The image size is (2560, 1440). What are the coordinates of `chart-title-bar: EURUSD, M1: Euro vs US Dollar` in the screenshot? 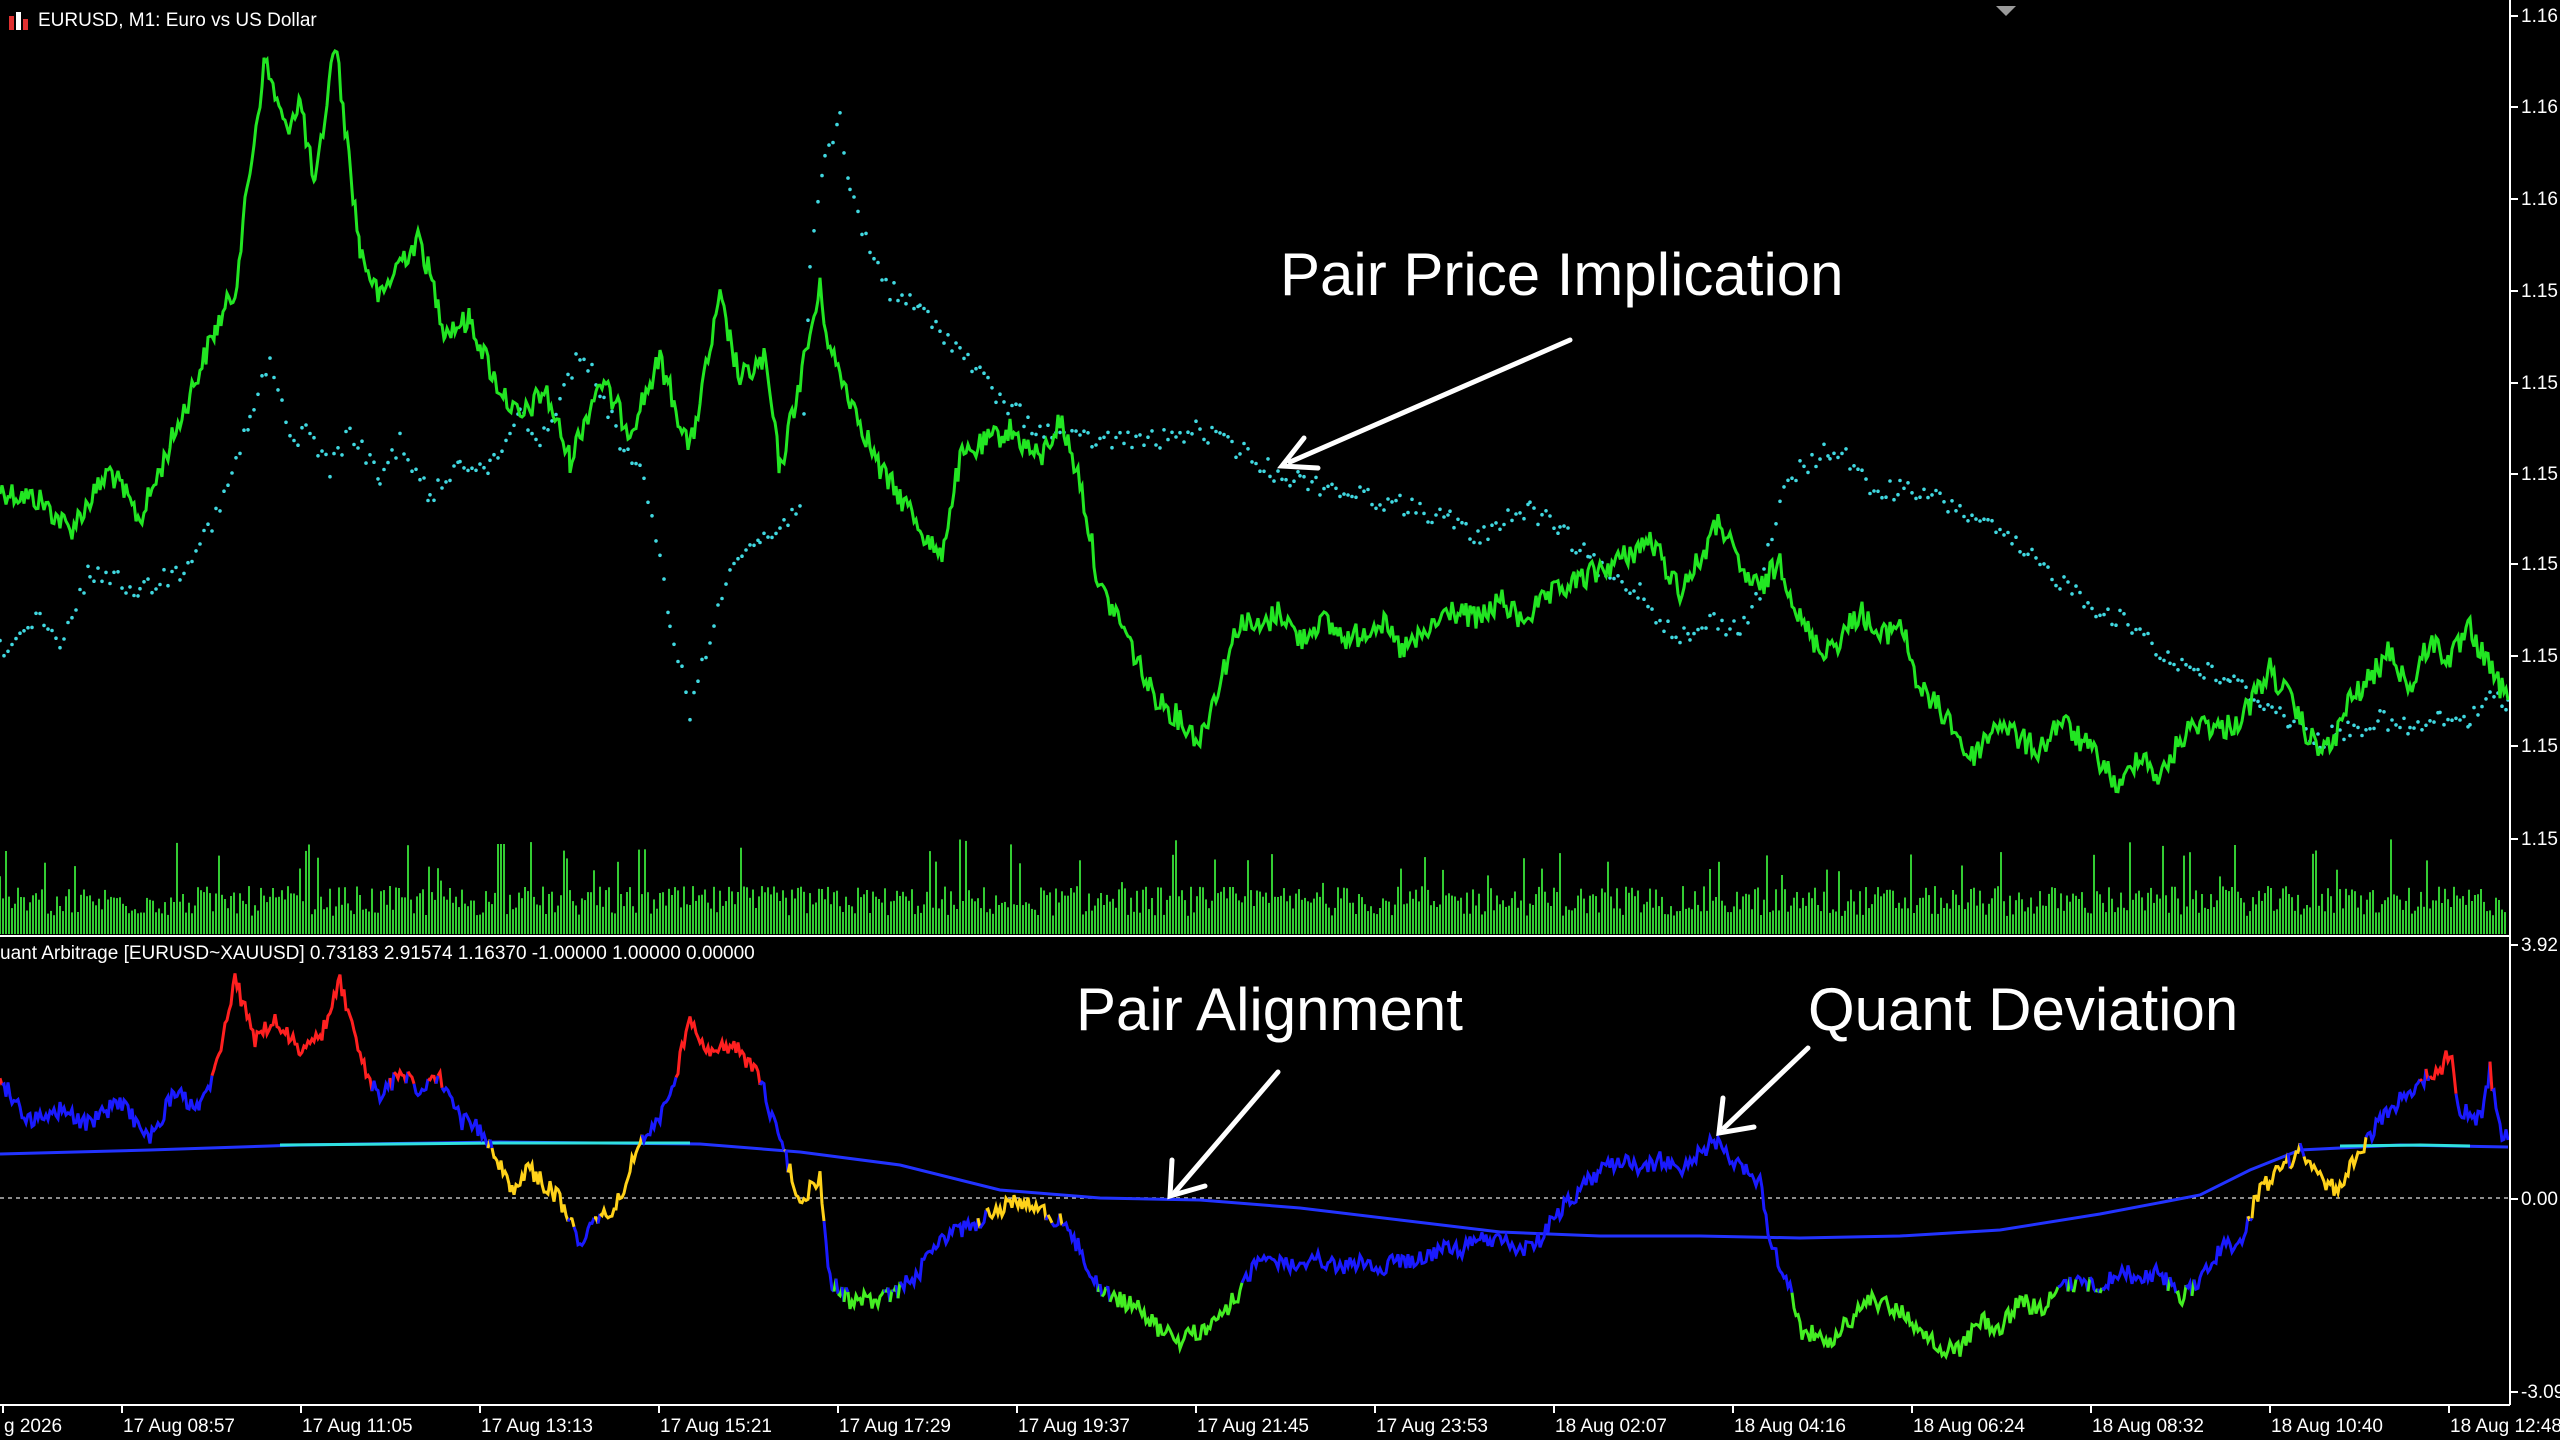 It's located at (162, 21).